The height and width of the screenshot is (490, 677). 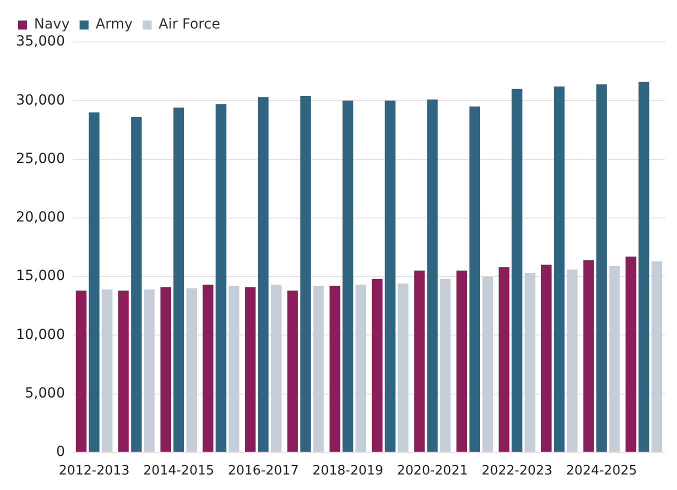 What do you see at coordinates (40, 100) in the screenshot?
I see `y-tick-label: 30,000` at bounding box center [40, 100].